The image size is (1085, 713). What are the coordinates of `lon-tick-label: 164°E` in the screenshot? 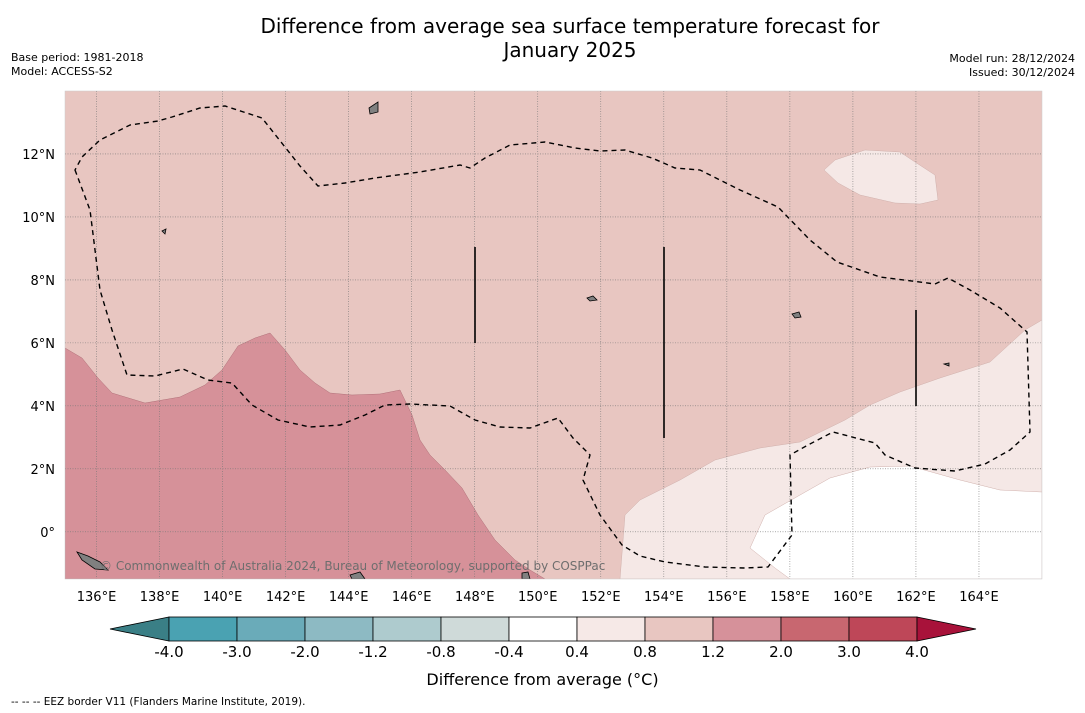 It's located at (979, 597).